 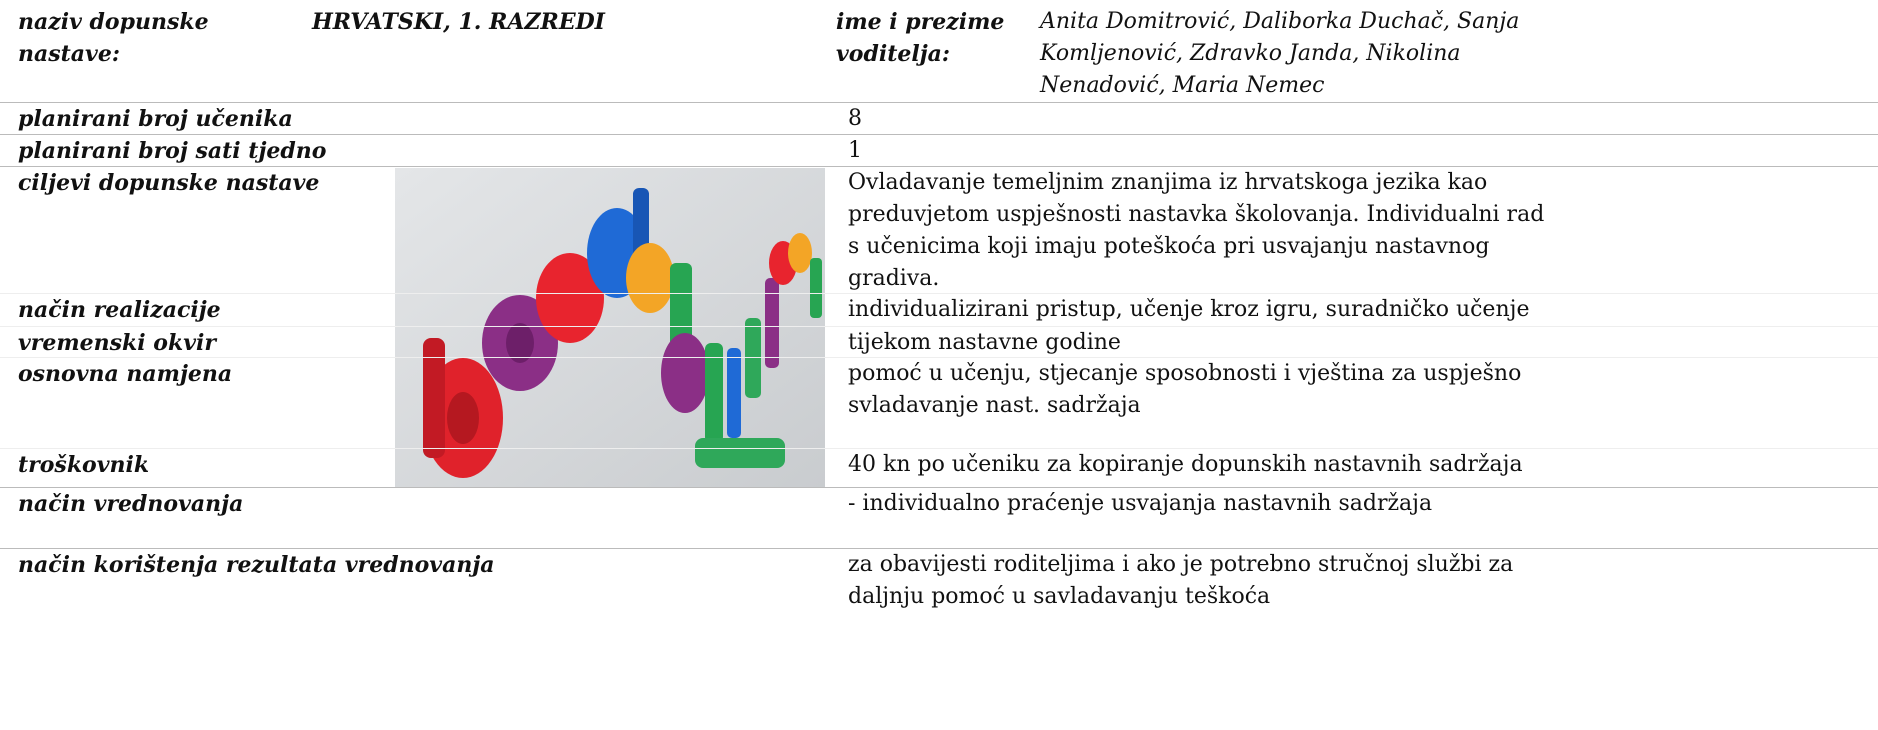 I want to click on row-value: 1, so click(x=855, y=150).